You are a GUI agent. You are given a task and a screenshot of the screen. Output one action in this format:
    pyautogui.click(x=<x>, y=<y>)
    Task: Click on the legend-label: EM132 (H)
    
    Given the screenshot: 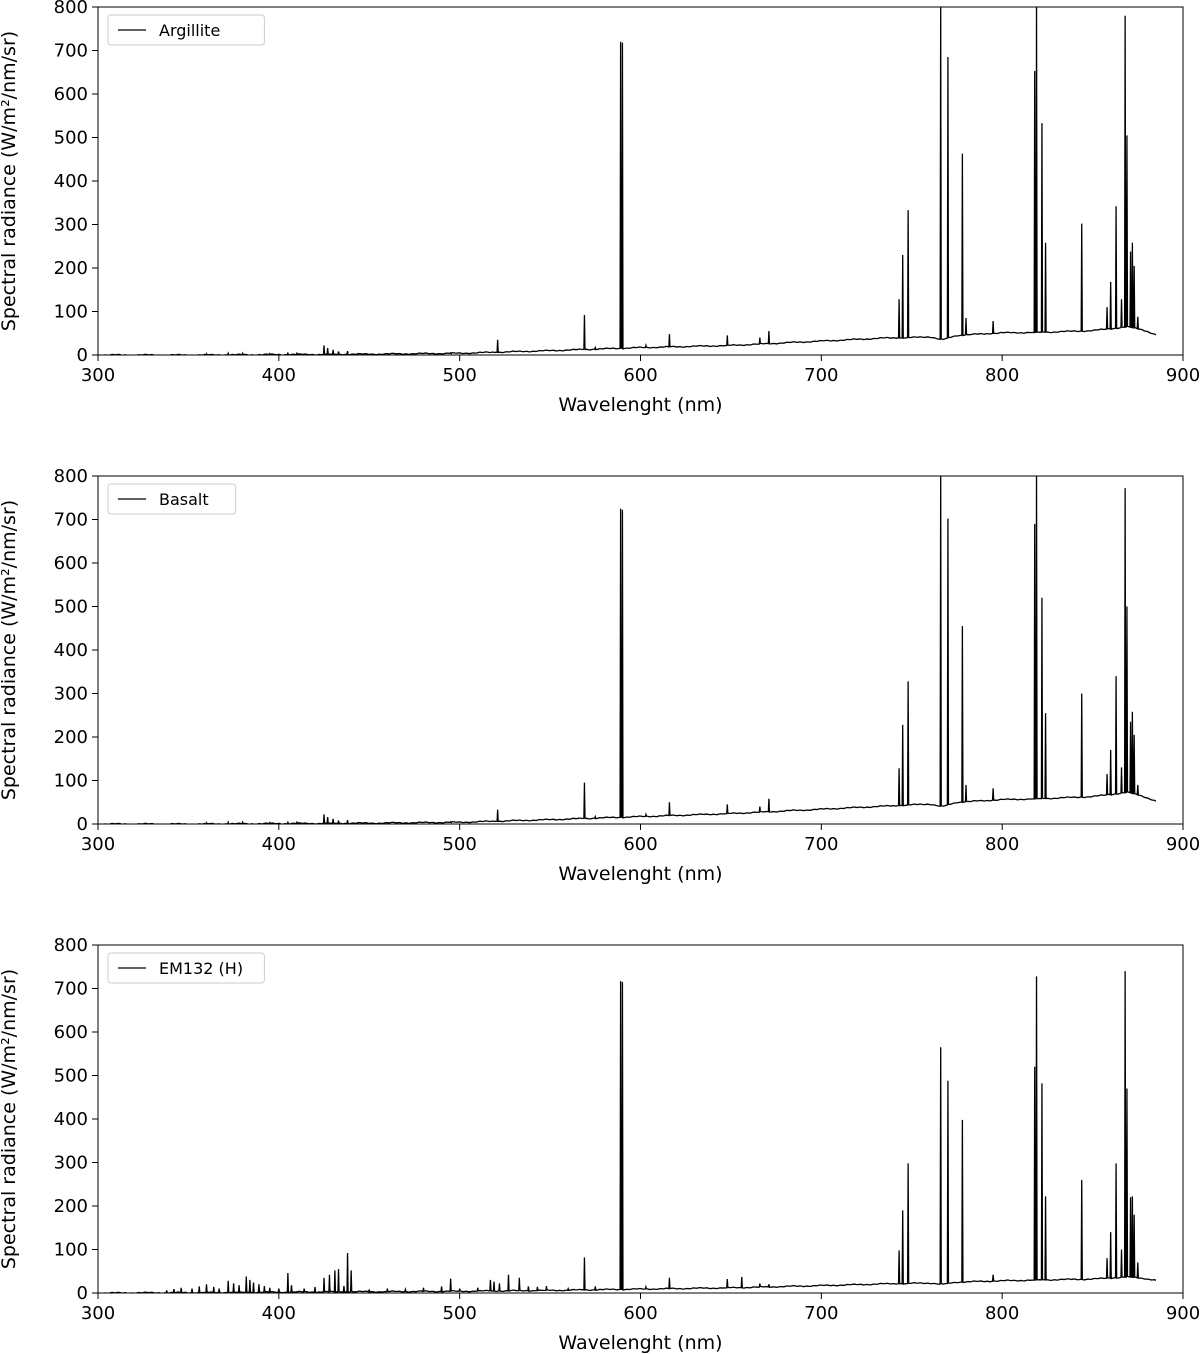 What is the action you would take?
    pyautogui.click(x=201, y=968)
    